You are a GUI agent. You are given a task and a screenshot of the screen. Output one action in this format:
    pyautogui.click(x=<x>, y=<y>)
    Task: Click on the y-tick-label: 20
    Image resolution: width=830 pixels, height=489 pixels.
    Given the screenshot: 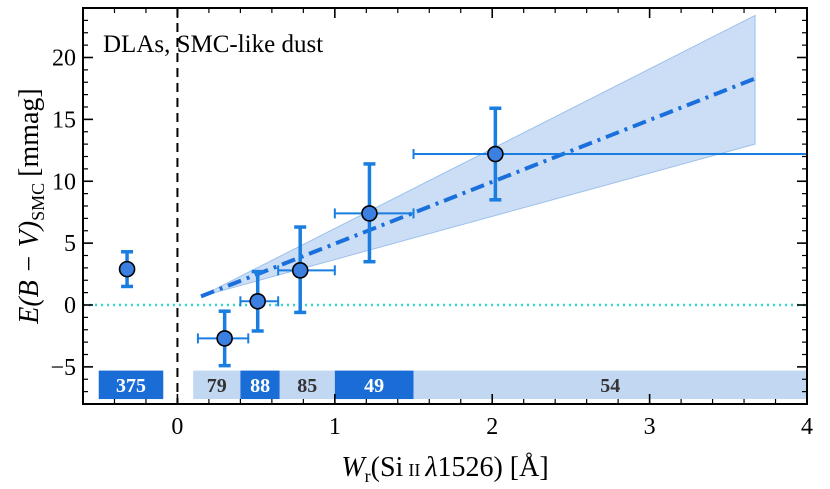 What is the action you would take?
    pyautogui.click(x=64, y=59)
    